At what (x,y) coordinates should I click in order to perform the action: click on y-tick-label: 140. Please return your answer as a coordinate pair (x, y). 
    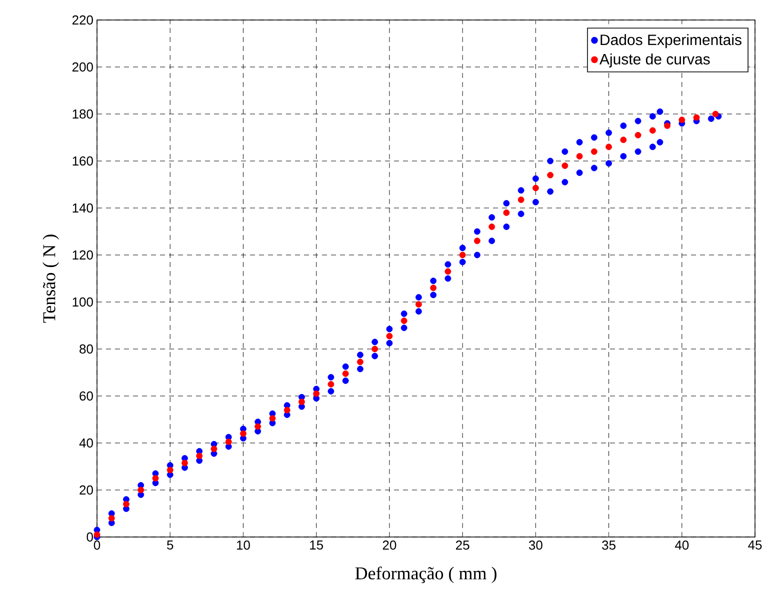
    Looking at the image, I should click on (82, 208).